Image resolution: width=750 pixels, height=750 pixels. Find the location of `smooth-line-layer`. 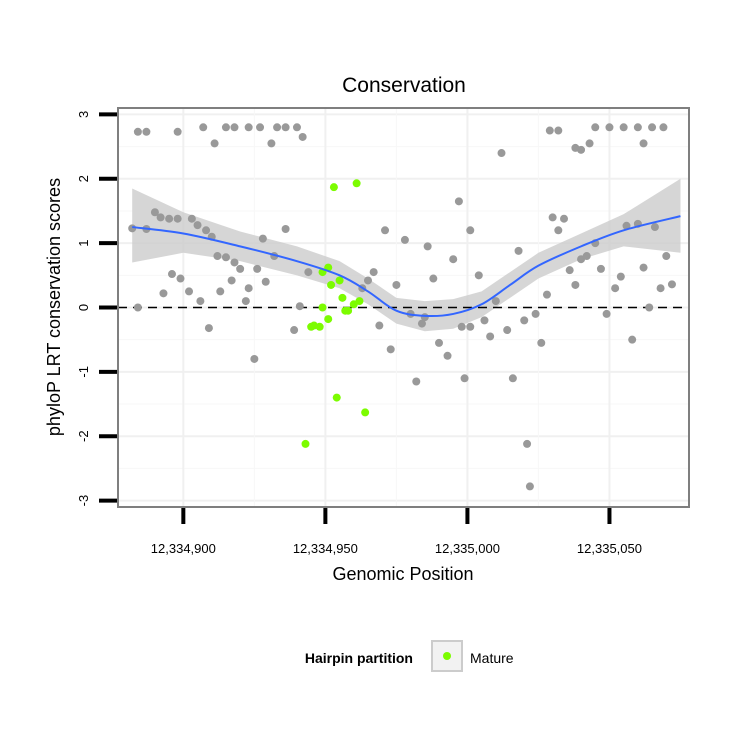

smooth-line-layer is located at coordinates (406, 266).